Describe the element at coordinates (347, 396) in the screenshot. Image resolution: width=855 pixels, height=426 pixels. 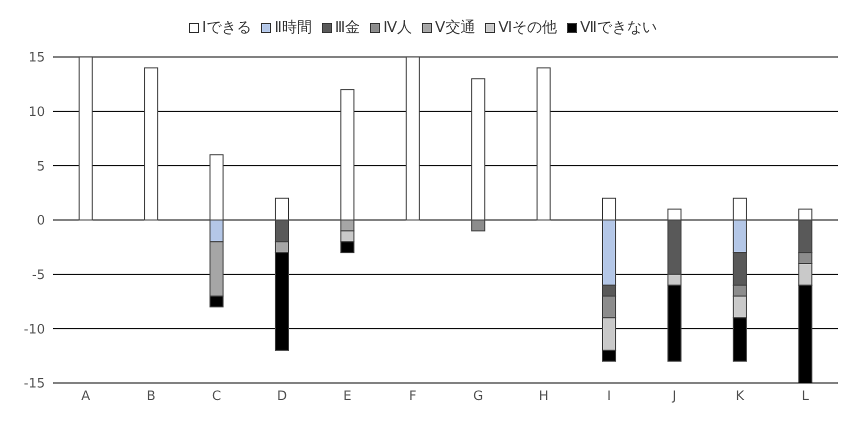
I see `x-tick-label: E` at that location.